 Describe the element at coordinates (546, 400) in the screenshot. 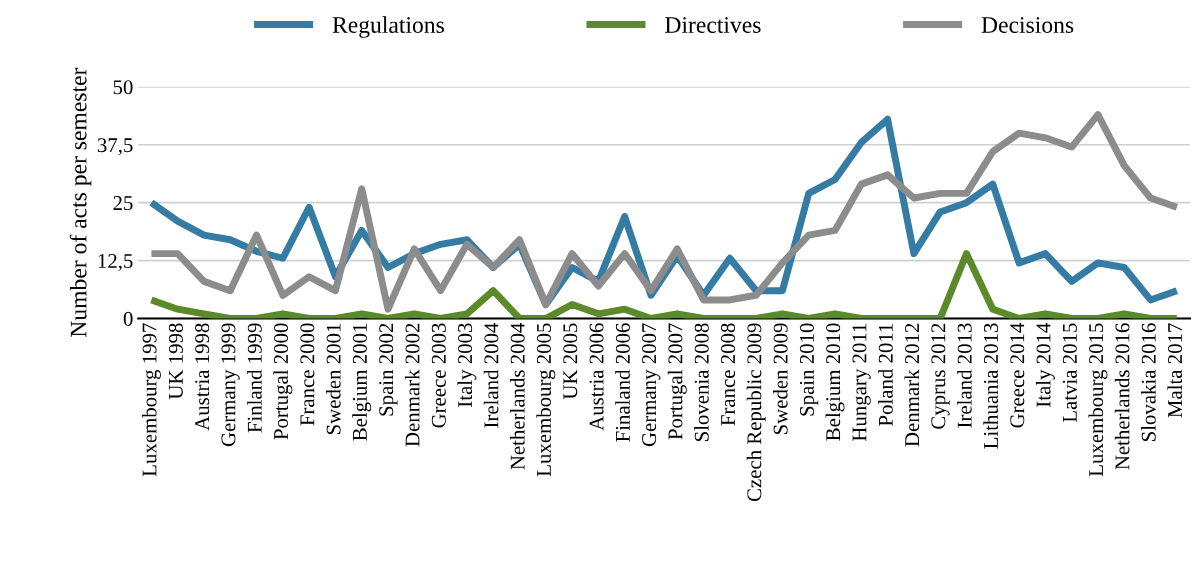

I see `x-tick-label: Luxembourg 2005` at that location.